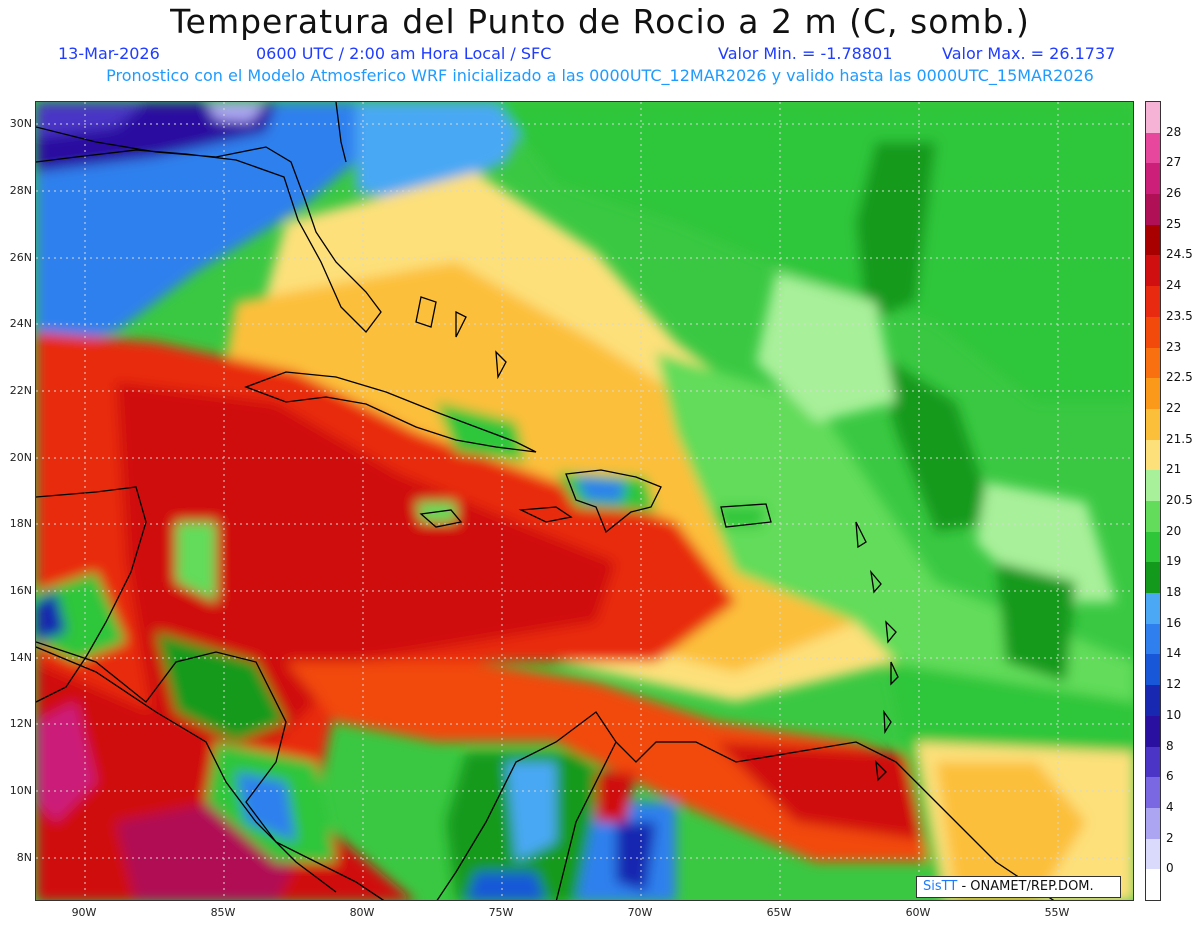  Describe the element at coordinates (1174, 223) in the screenshot. I see `colorbar-label: 25` at that location.